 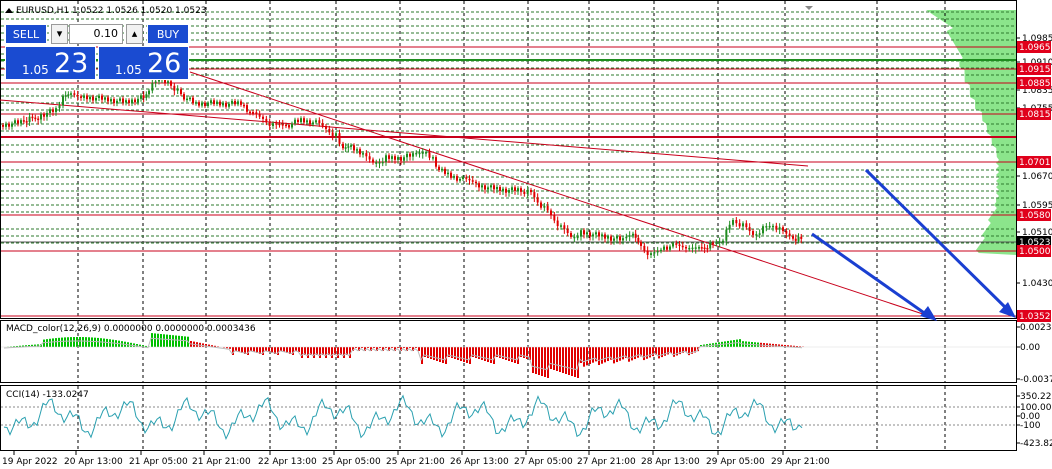 I want to click on macd-tick-label: 0.00, so click(x=1030, y=348).